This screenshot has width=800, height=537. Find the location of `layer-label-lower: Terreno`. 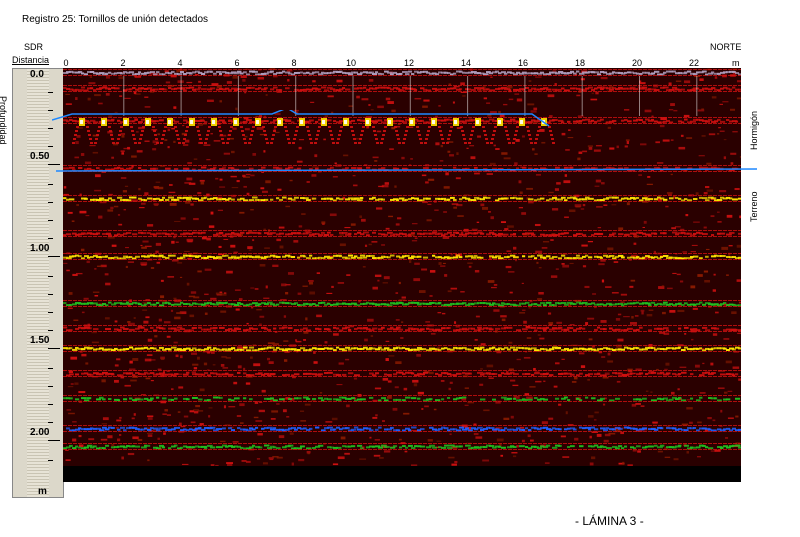

layer-label-lower: Terreno is located at coordinates (754, 206).